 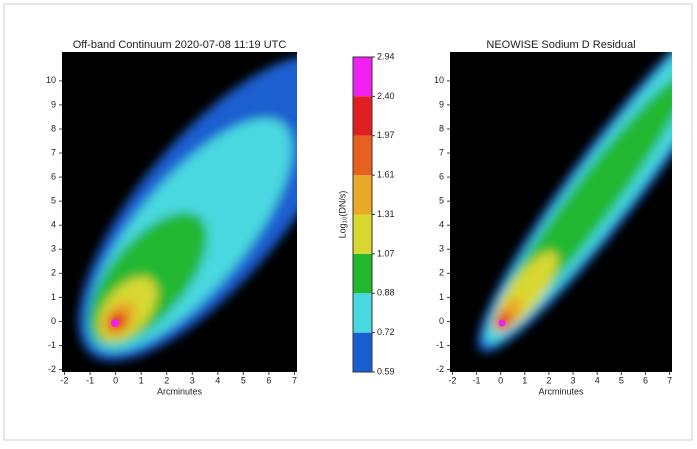 I want to click on colorbar-tick-label: 2.40, so click(x=386, y=96).